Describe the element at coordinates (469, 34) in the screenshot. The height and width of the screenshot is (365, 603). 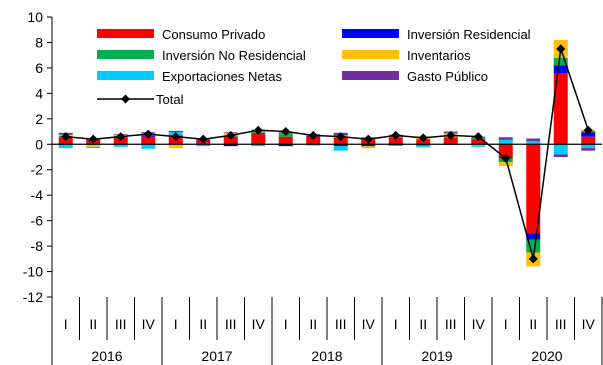
I see `legend-label: Inversión Residencial` at that location.